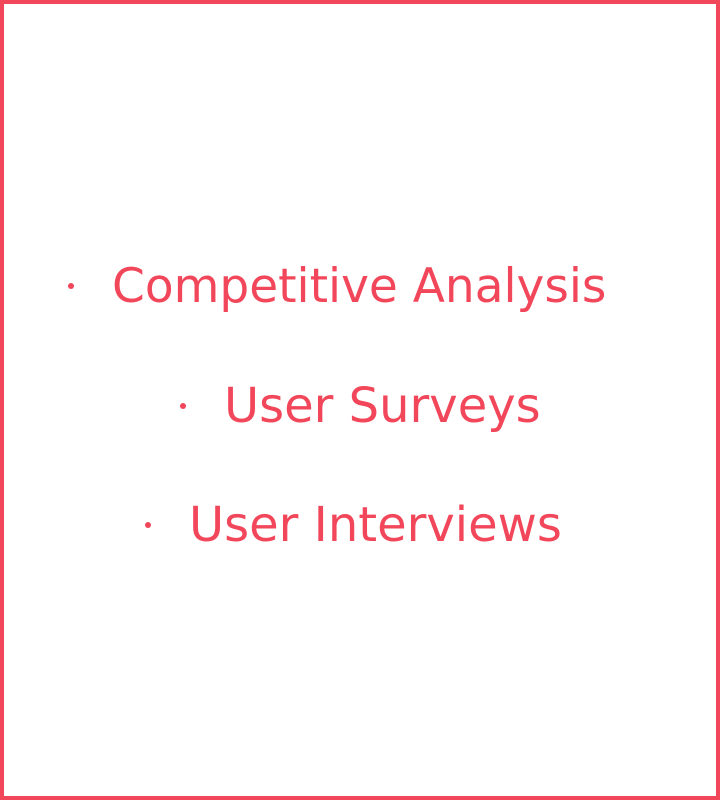  I want to click on list-item: User Interviews, so click(353, 525).